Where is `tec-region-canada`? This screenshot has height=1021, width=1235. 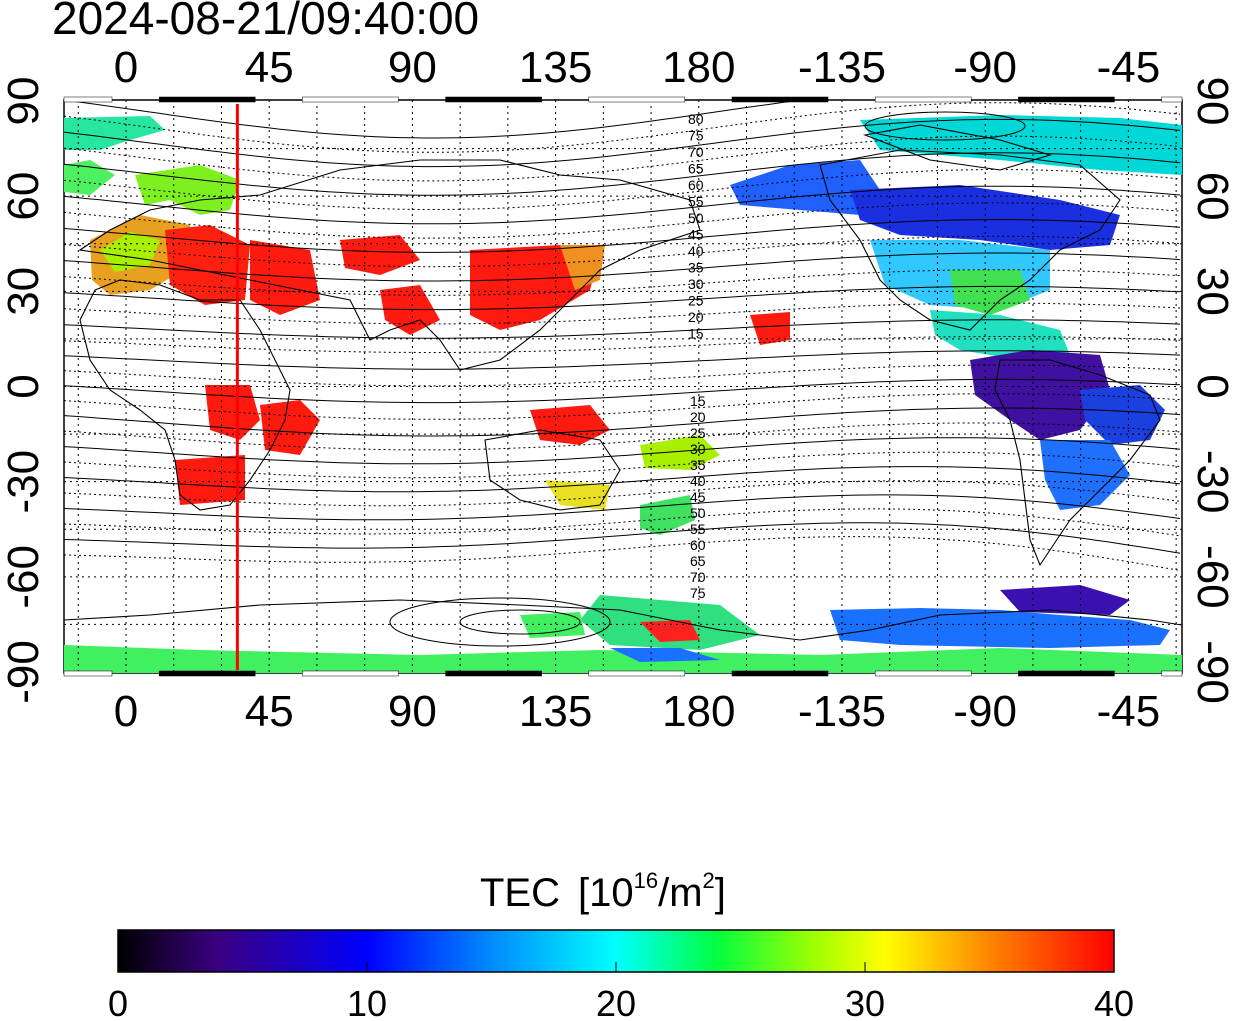 tec-region-canada is located at coordinates (985, 217).